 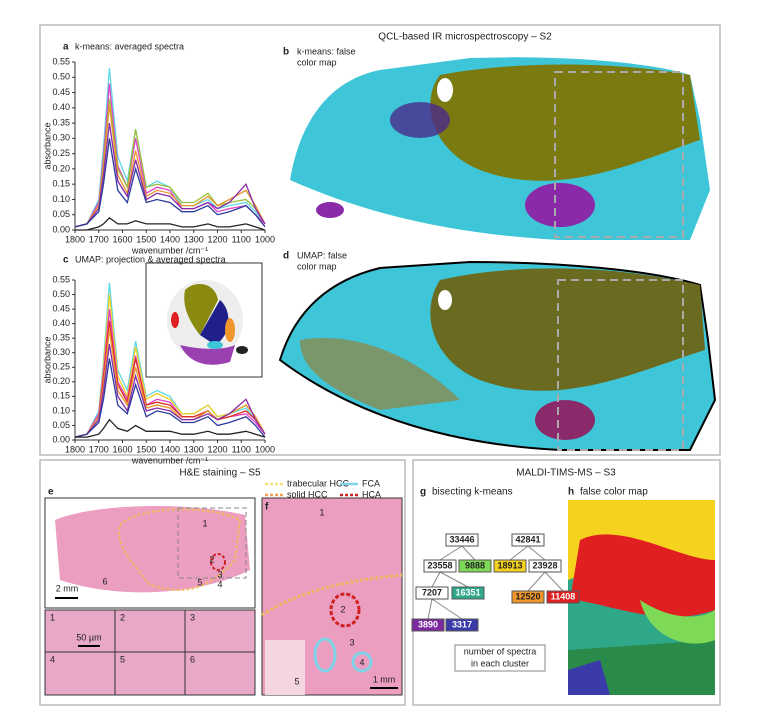 What do you see at coordinates (527, 596) in the screenshot?
I see `tree-node-label: 12520` at bounding box center [527, 596].